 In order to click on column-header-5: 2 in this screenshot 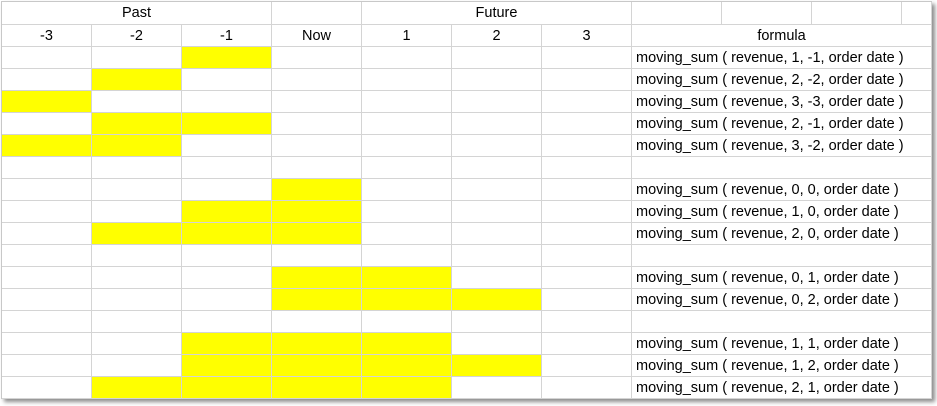, I will do `click(497, 36)`.